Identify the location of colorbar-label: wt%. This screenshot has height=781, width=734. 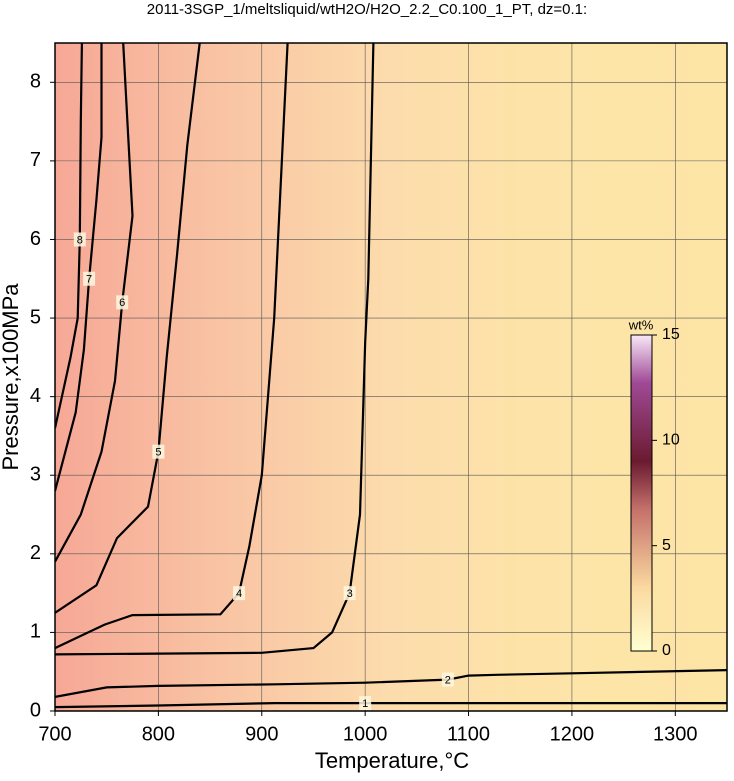
(641, 324).